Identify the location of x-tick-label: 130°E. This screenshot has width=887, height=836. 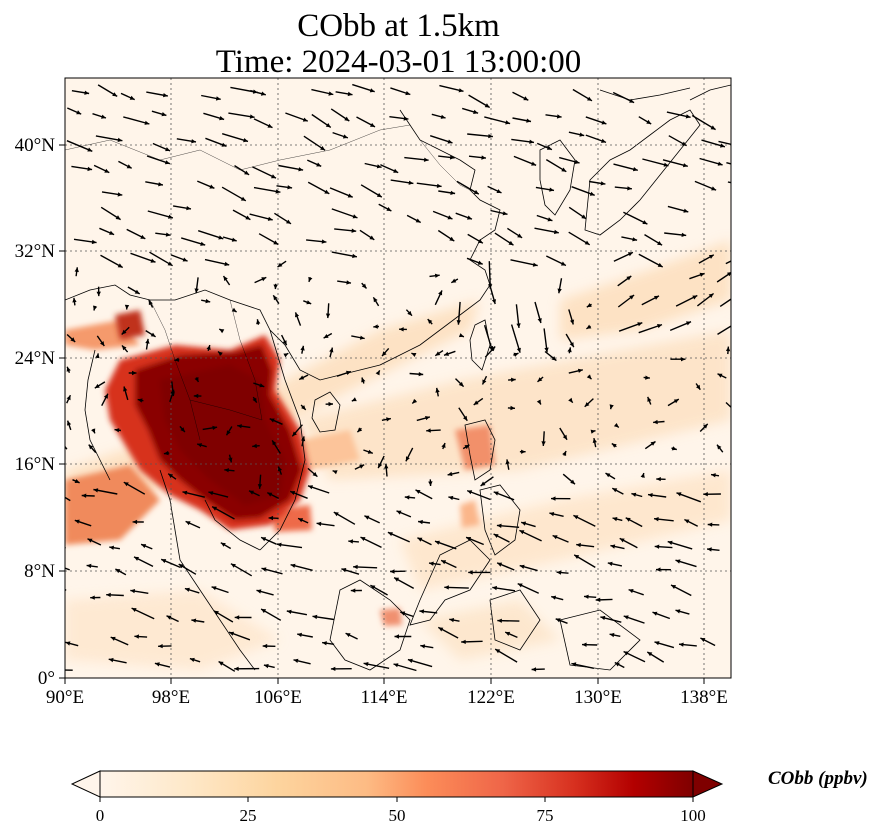
(598, 697).